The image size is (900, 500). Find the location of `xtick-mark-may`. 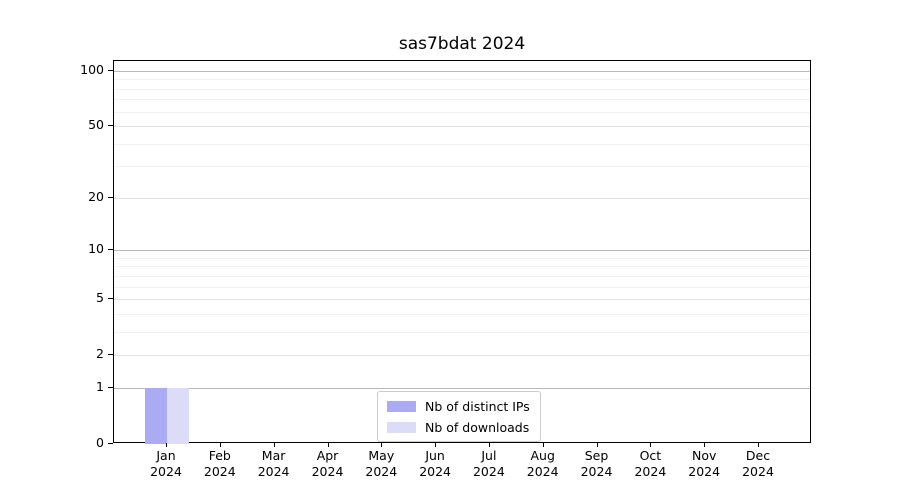

xtick-mark-may is located at coordinates (382, 445).